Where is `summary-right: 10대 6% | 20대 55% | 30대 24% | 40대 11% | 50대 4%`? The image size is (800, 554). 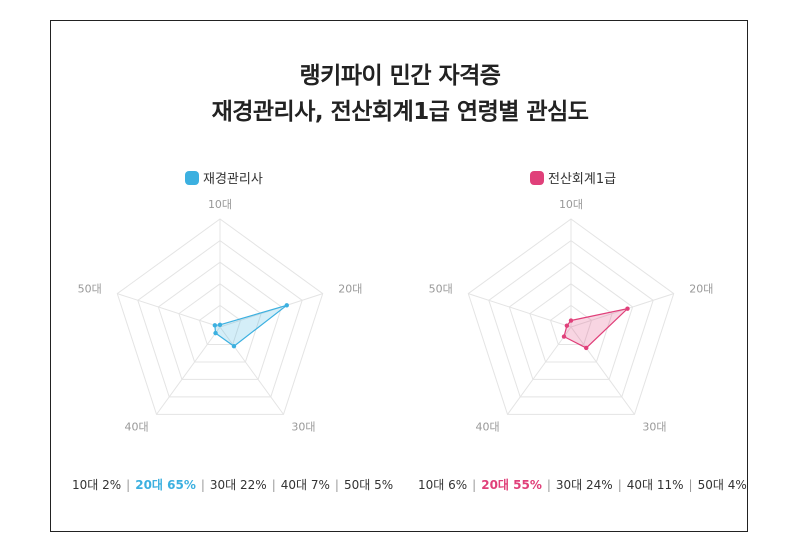 summary-right: 10대 6% | 20대 55% | 30대 24% | 40대 11% | 50대 4% is located at coordinates (582, 484).